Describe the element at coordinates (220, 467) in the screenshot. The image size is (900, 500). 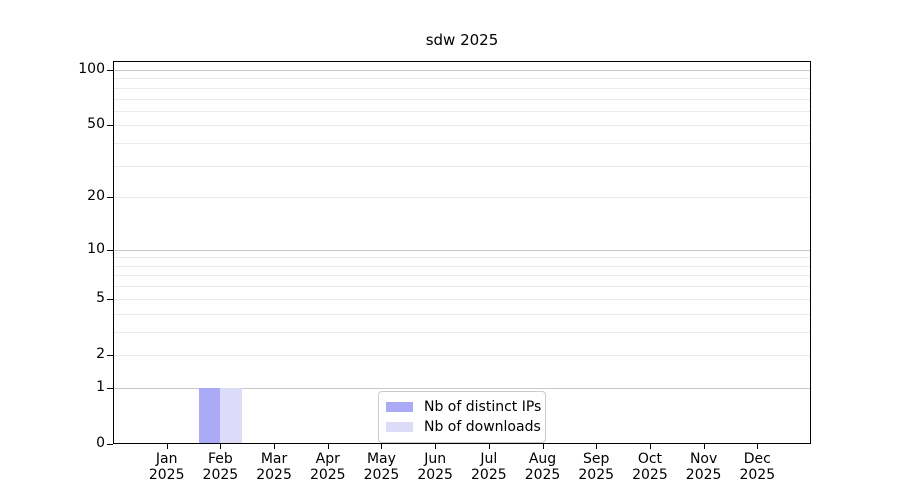
I see `x-tick-label: Feb 2025` at that location.